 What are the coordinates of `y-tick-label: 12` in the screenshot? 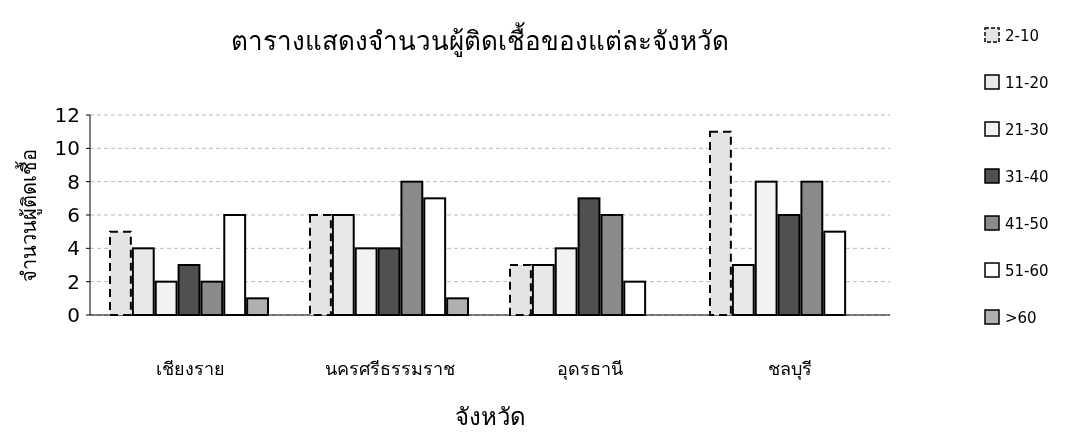 It's located at (67, 115).